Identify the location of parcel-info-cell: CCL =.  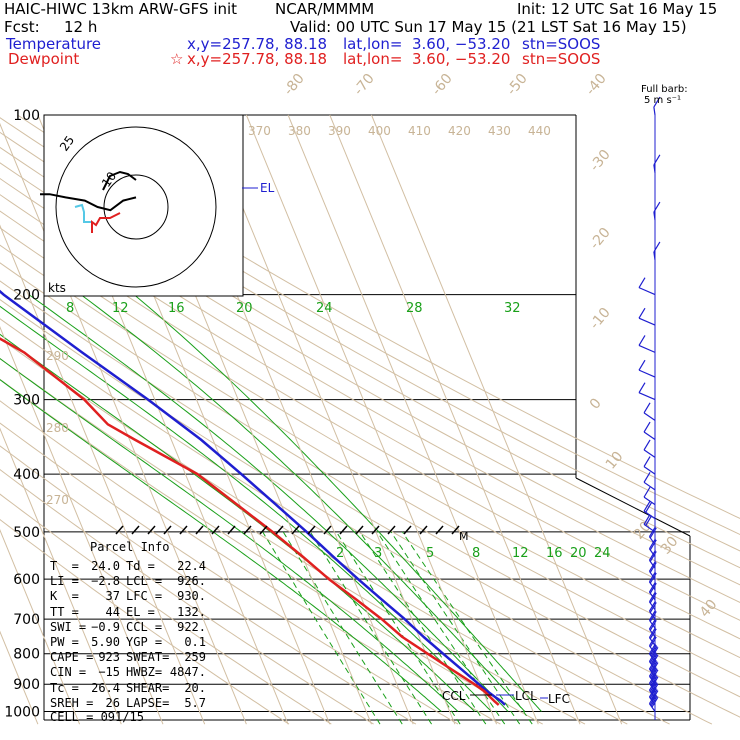
(144, 626).